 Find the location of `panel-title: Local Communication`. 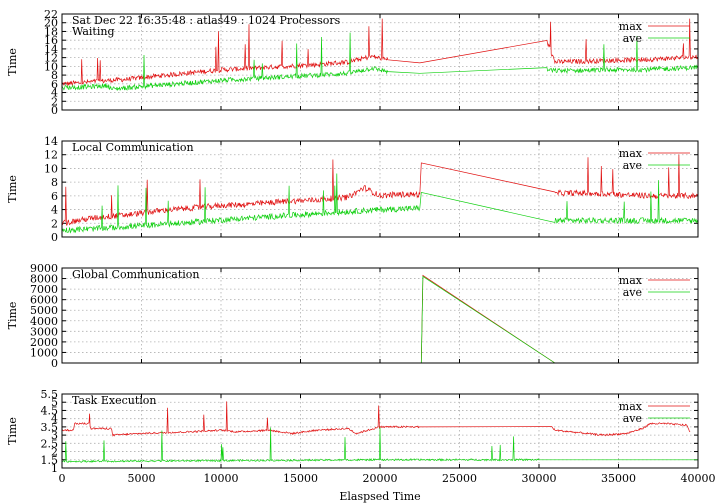

panel-title: Local Communication is located at coordinates (133, 147).